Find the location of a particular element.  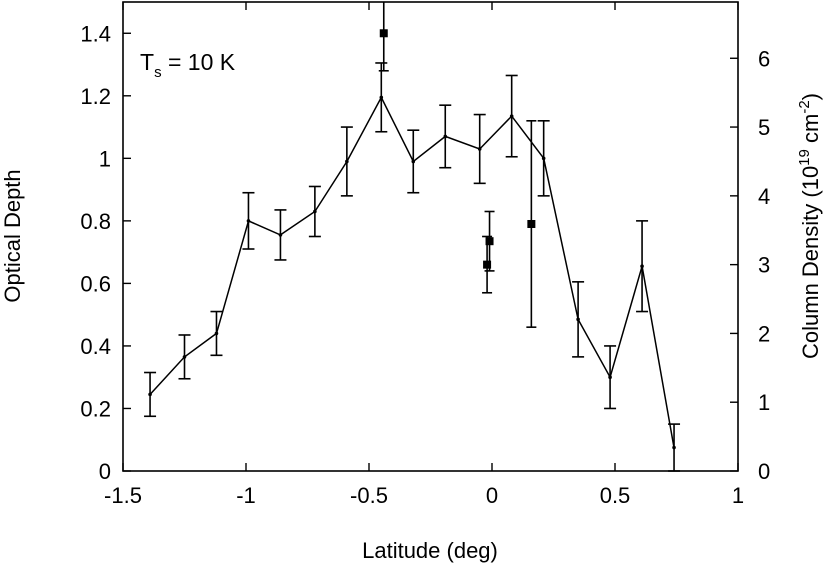

y-tick-label: 1.4 is located at coordinates (95, 33).